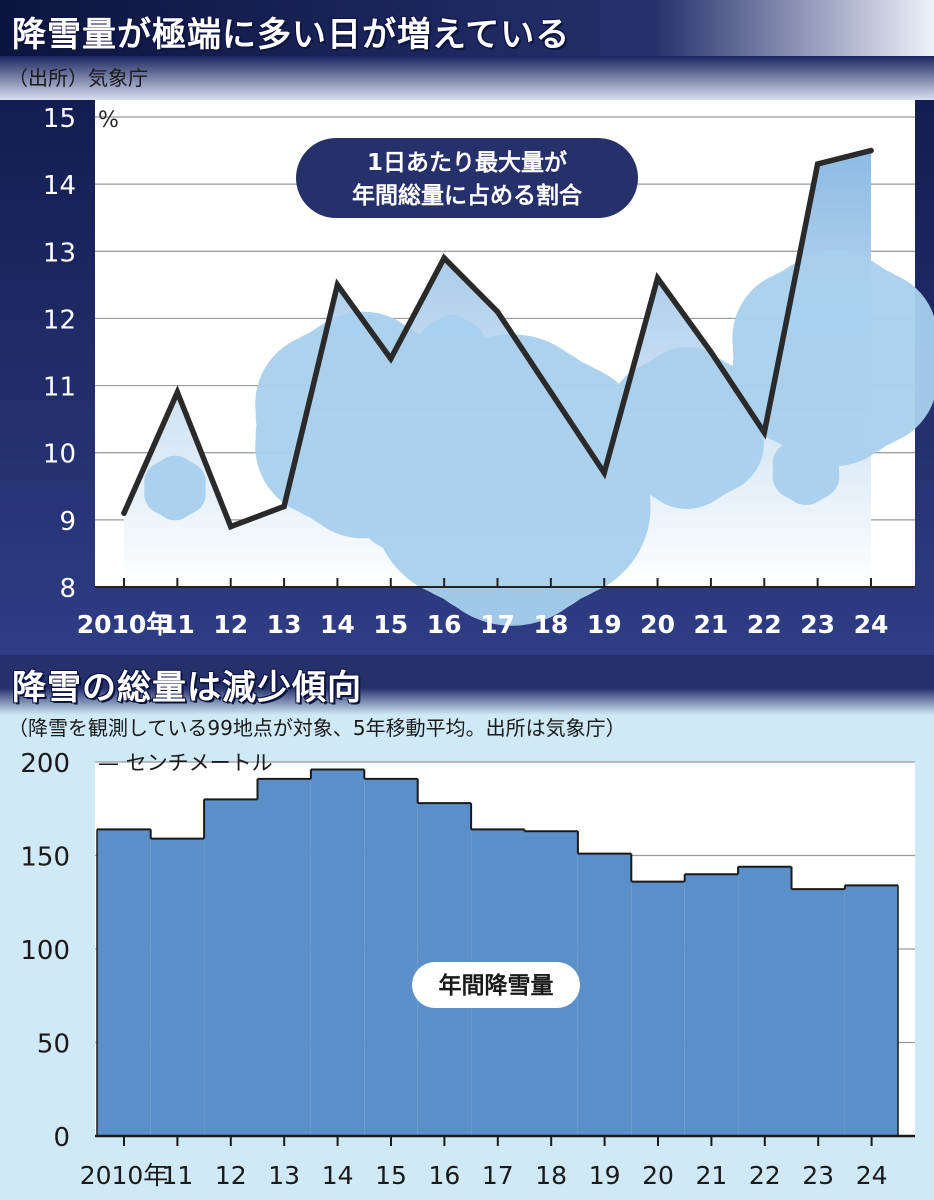 The image size is (934, 1200). Describe the element at coordinates (124, 1175) in the screenshot. I see `bottom-x-tick-label: 2010年` at that location.